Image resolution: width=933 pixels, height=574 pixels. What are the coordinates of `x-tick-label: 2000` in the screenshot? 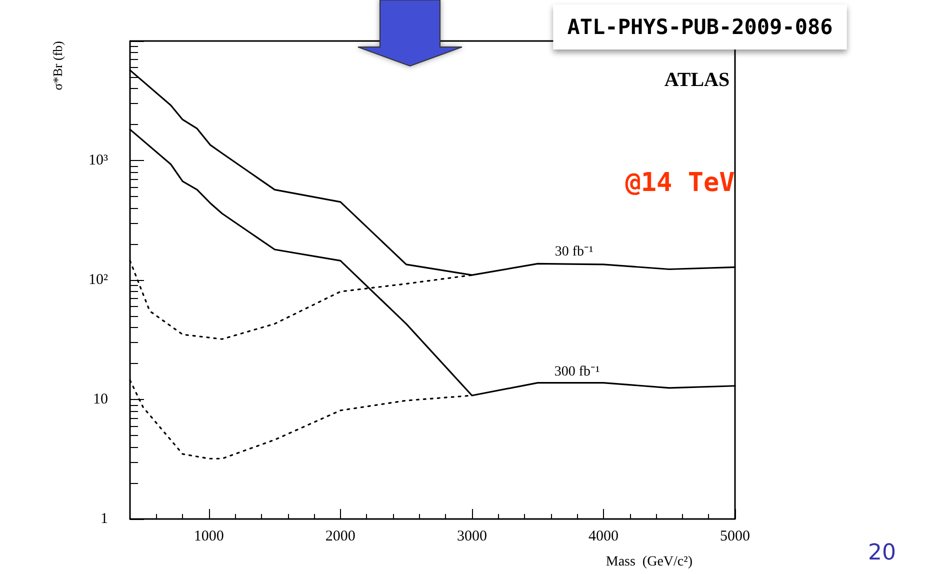 It's located at (340, 536).